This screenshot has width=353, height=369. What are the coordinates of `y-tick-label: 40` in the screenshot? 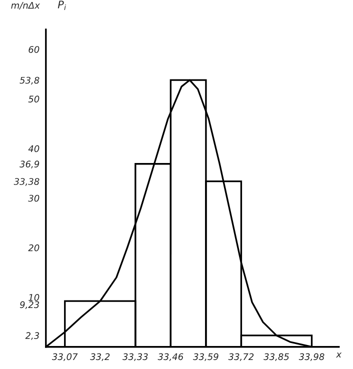 It's located at (34, 148).